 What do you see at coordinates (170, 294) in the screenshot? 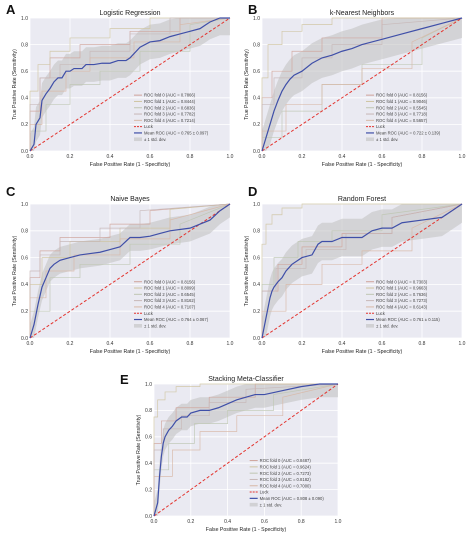
I see `legend-entry: ROC fold 2 (AUC = 0.6545)` at bounding box center [170, 294].